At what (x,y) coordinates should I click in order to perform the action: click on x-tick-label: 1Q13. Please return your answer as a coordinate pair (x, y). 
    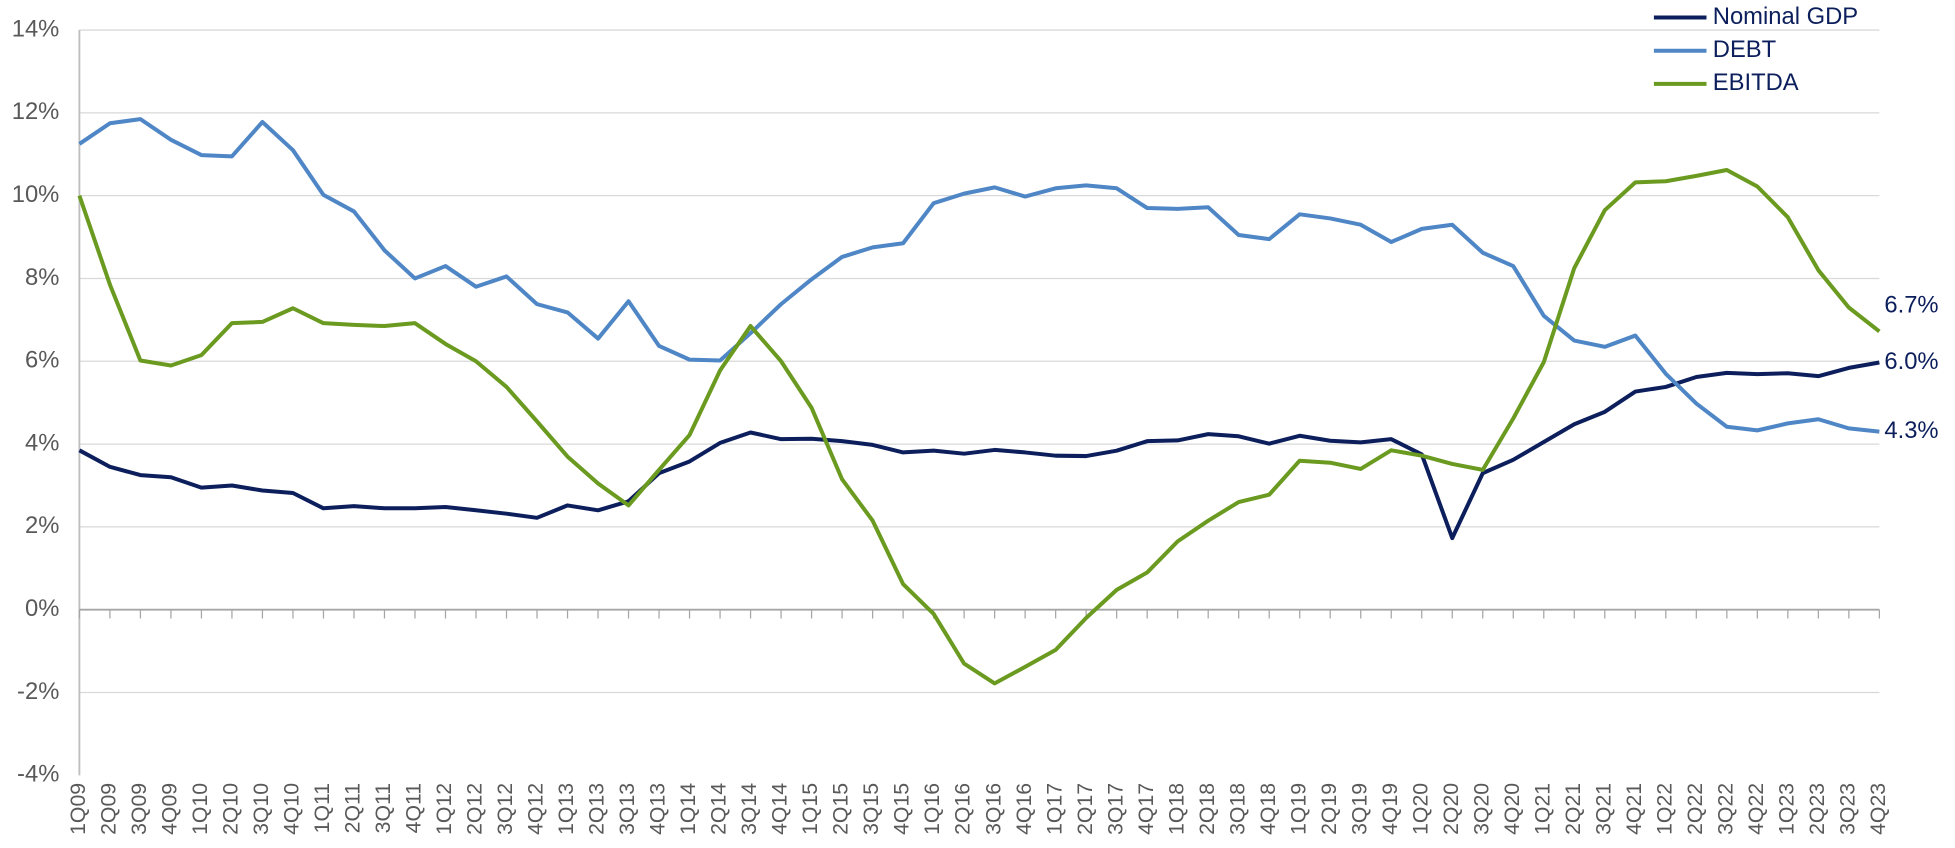
    Looking at the image, I should click on (566, 809).